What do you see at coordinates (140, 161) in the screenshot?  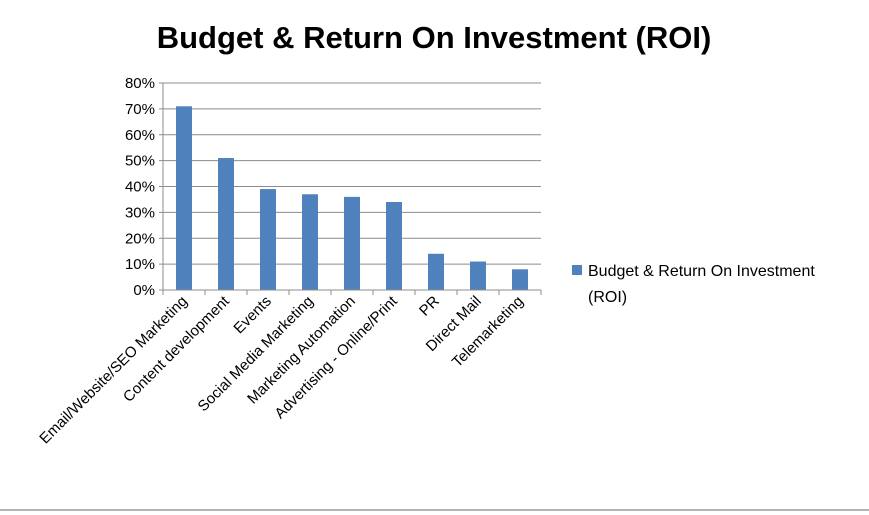 I see `y-tick-label: 50%` at bounding box center [140, 161].